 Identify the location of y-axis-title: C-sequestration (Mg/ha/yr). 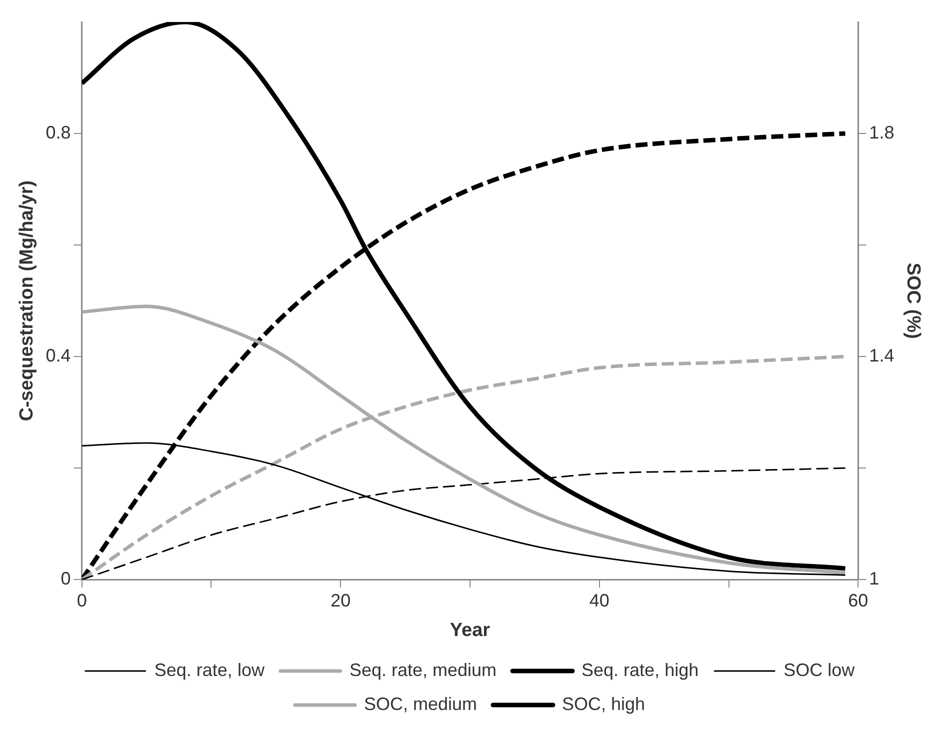
(27, 301).